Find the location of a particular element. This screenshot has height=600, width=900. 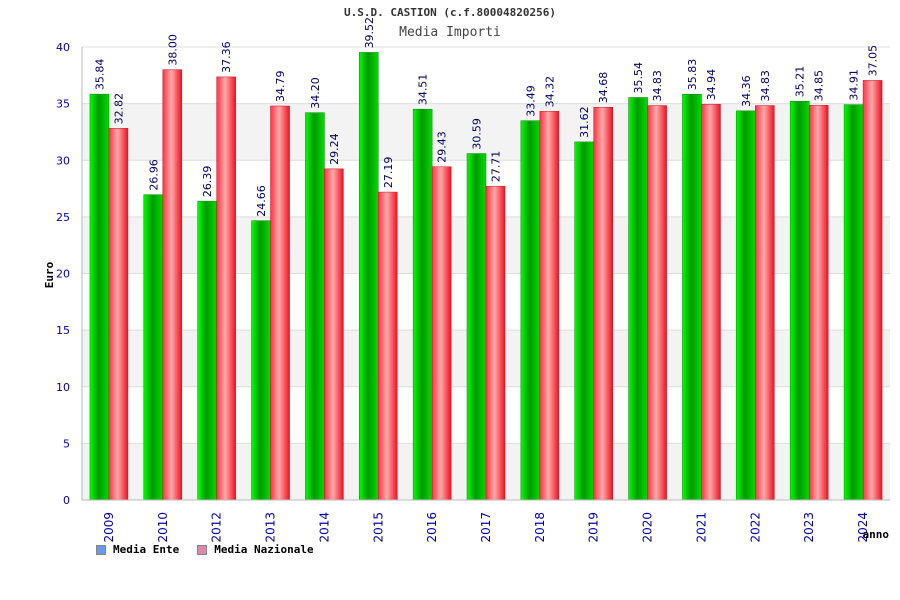

data-label: 30.59 is located at coordinates (477, 134).